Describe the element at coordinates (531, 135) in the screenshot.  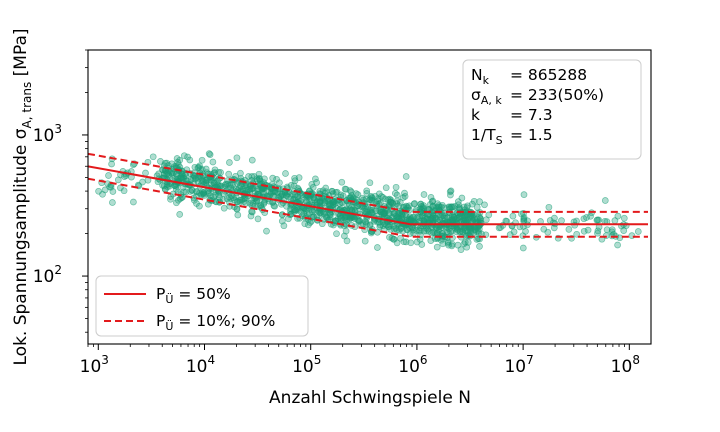
I see `info-row-value: = 1.5` at that location.